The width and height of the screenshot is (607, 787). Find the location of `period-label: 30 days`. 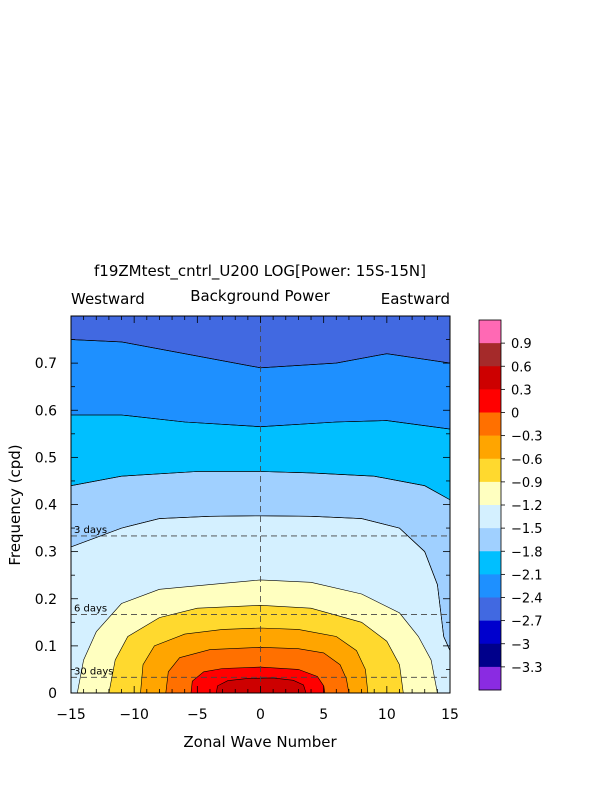

period-label: 30 days is located at coordinates (94, 671).